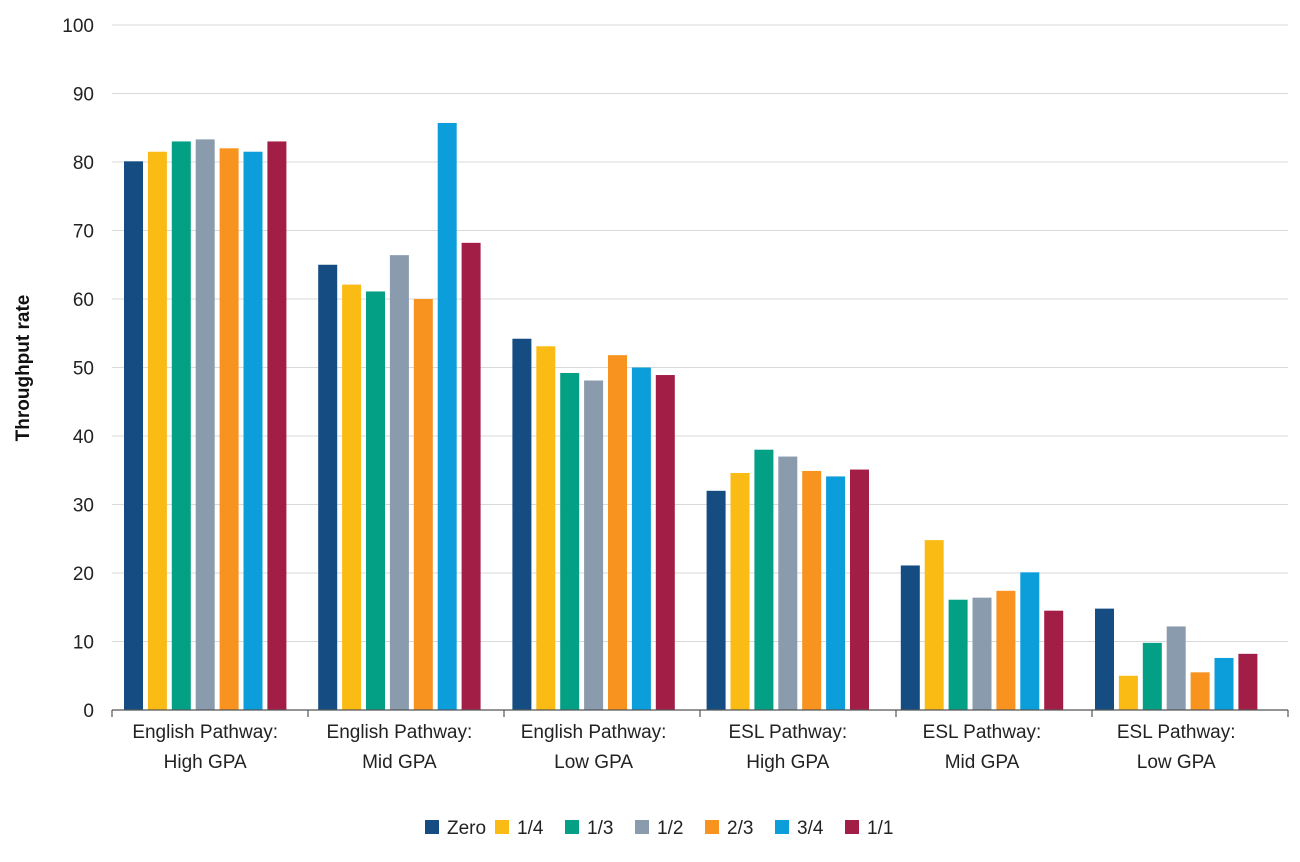 The height and width of the screenshot is (862, 1300). What do you see at coordinates (83, 300) in the screenshot?
I see `y-tick-label-60: 60` at bounding box center [83, 300].